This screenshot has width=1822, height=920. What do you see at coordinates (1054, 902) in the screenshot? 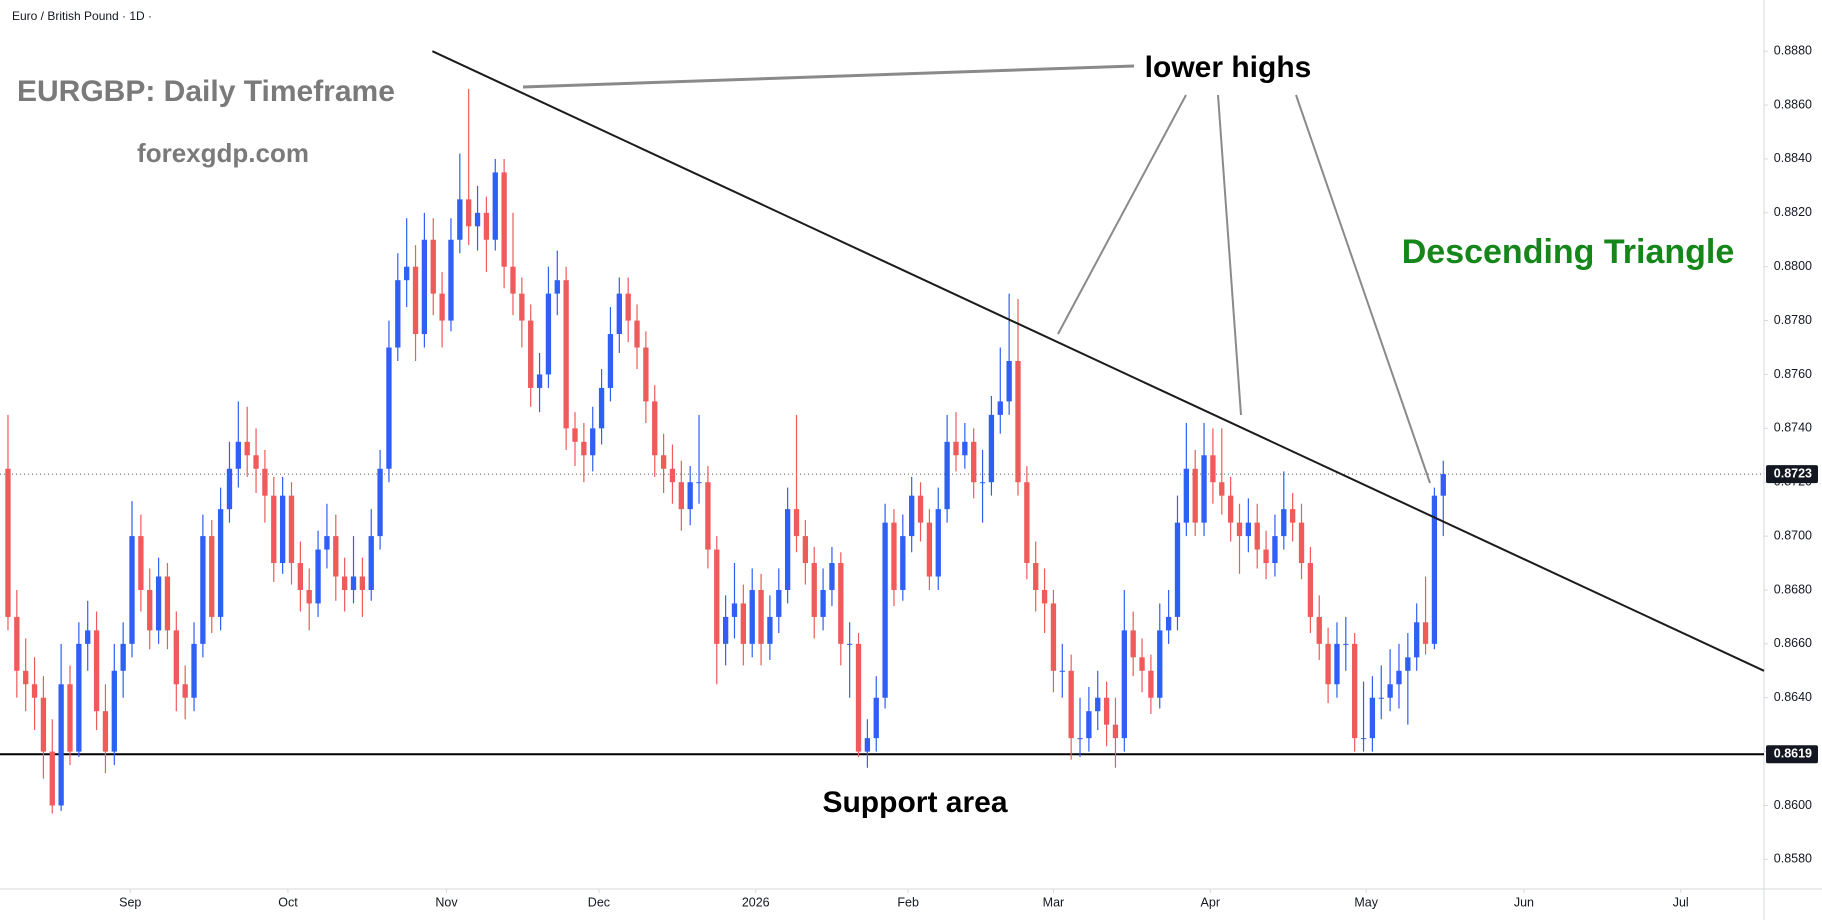
I see `x-tick-label: Mar` at bounding box center [1054, 902].